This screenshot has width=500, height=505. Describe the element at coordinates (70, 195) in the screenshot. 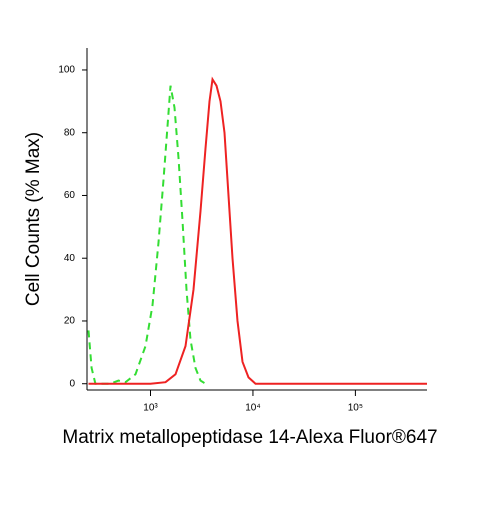

I see `y-tick-label: 60` at that location.